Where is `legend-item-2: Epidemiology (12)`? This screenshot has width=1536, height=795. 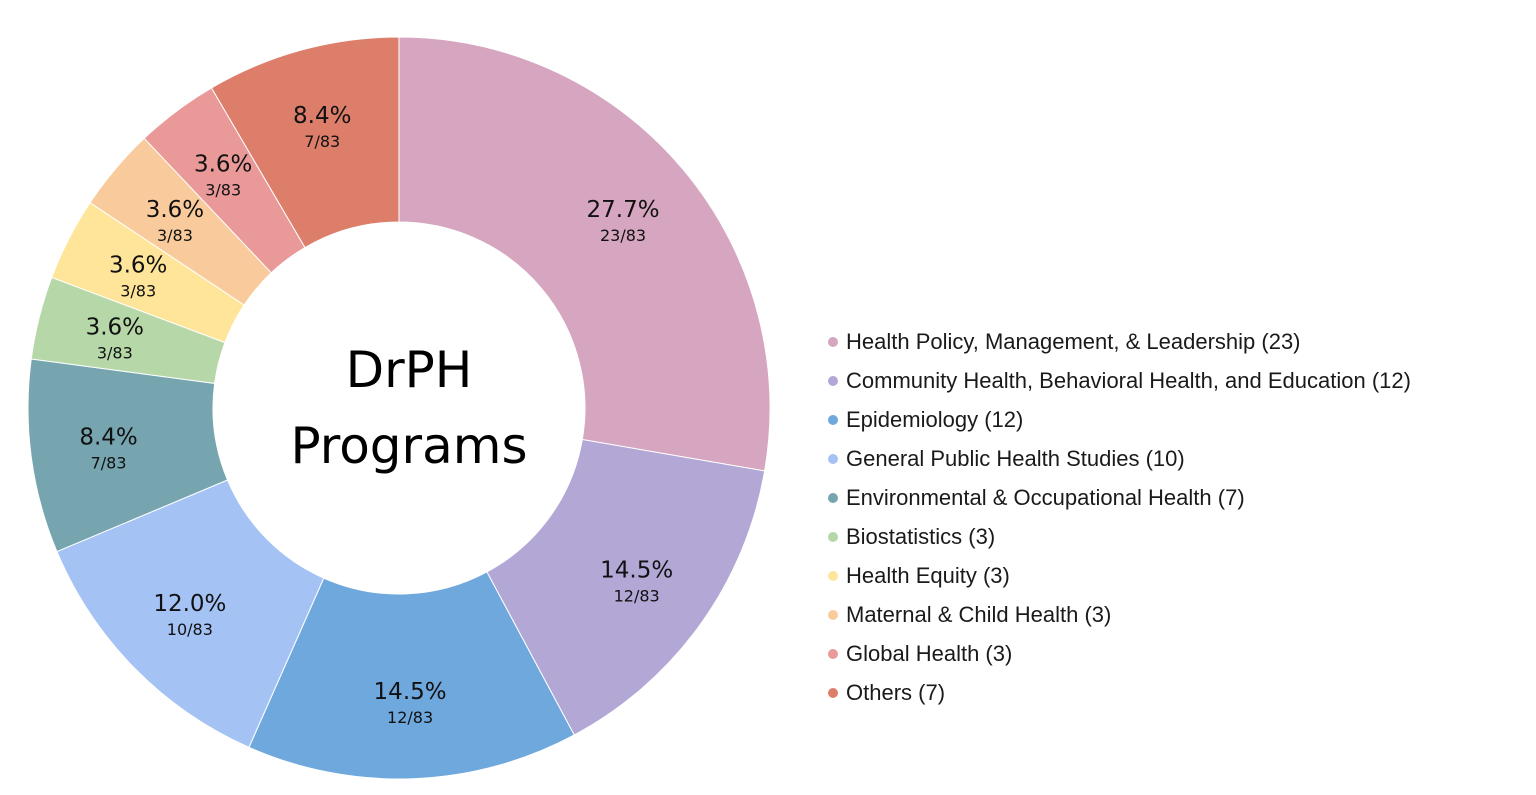 legend-item-2: Epidemiology (12) is located at coordinates (1178, 419).